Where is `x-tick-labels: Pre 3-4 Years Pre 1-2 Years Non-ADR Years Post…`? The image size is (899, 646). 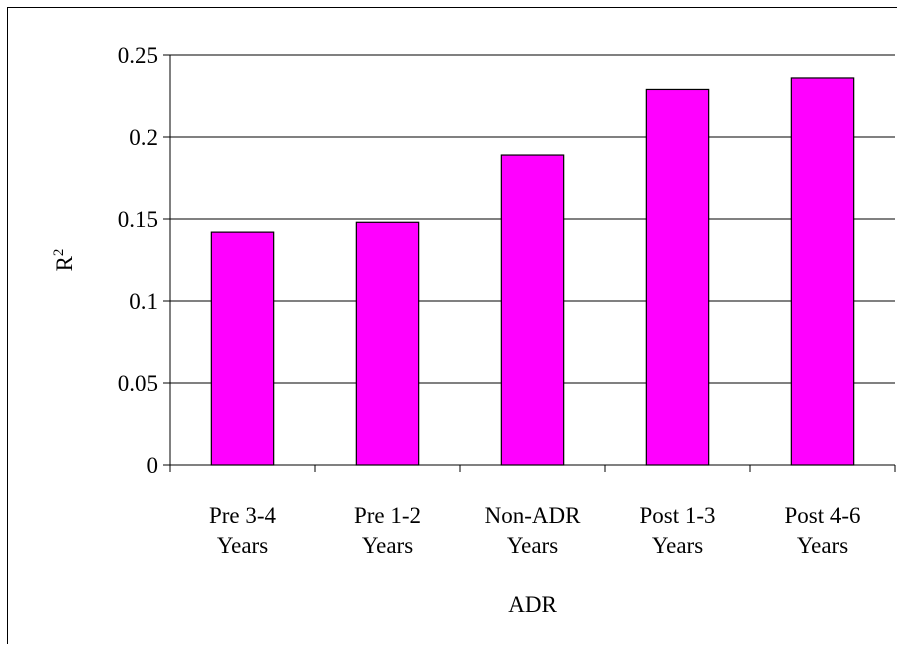
x-tick-labels: Pre 3-4 Years Pre 1-2 Years Non-ADR Years Post… is located at coordinates (535, 530).